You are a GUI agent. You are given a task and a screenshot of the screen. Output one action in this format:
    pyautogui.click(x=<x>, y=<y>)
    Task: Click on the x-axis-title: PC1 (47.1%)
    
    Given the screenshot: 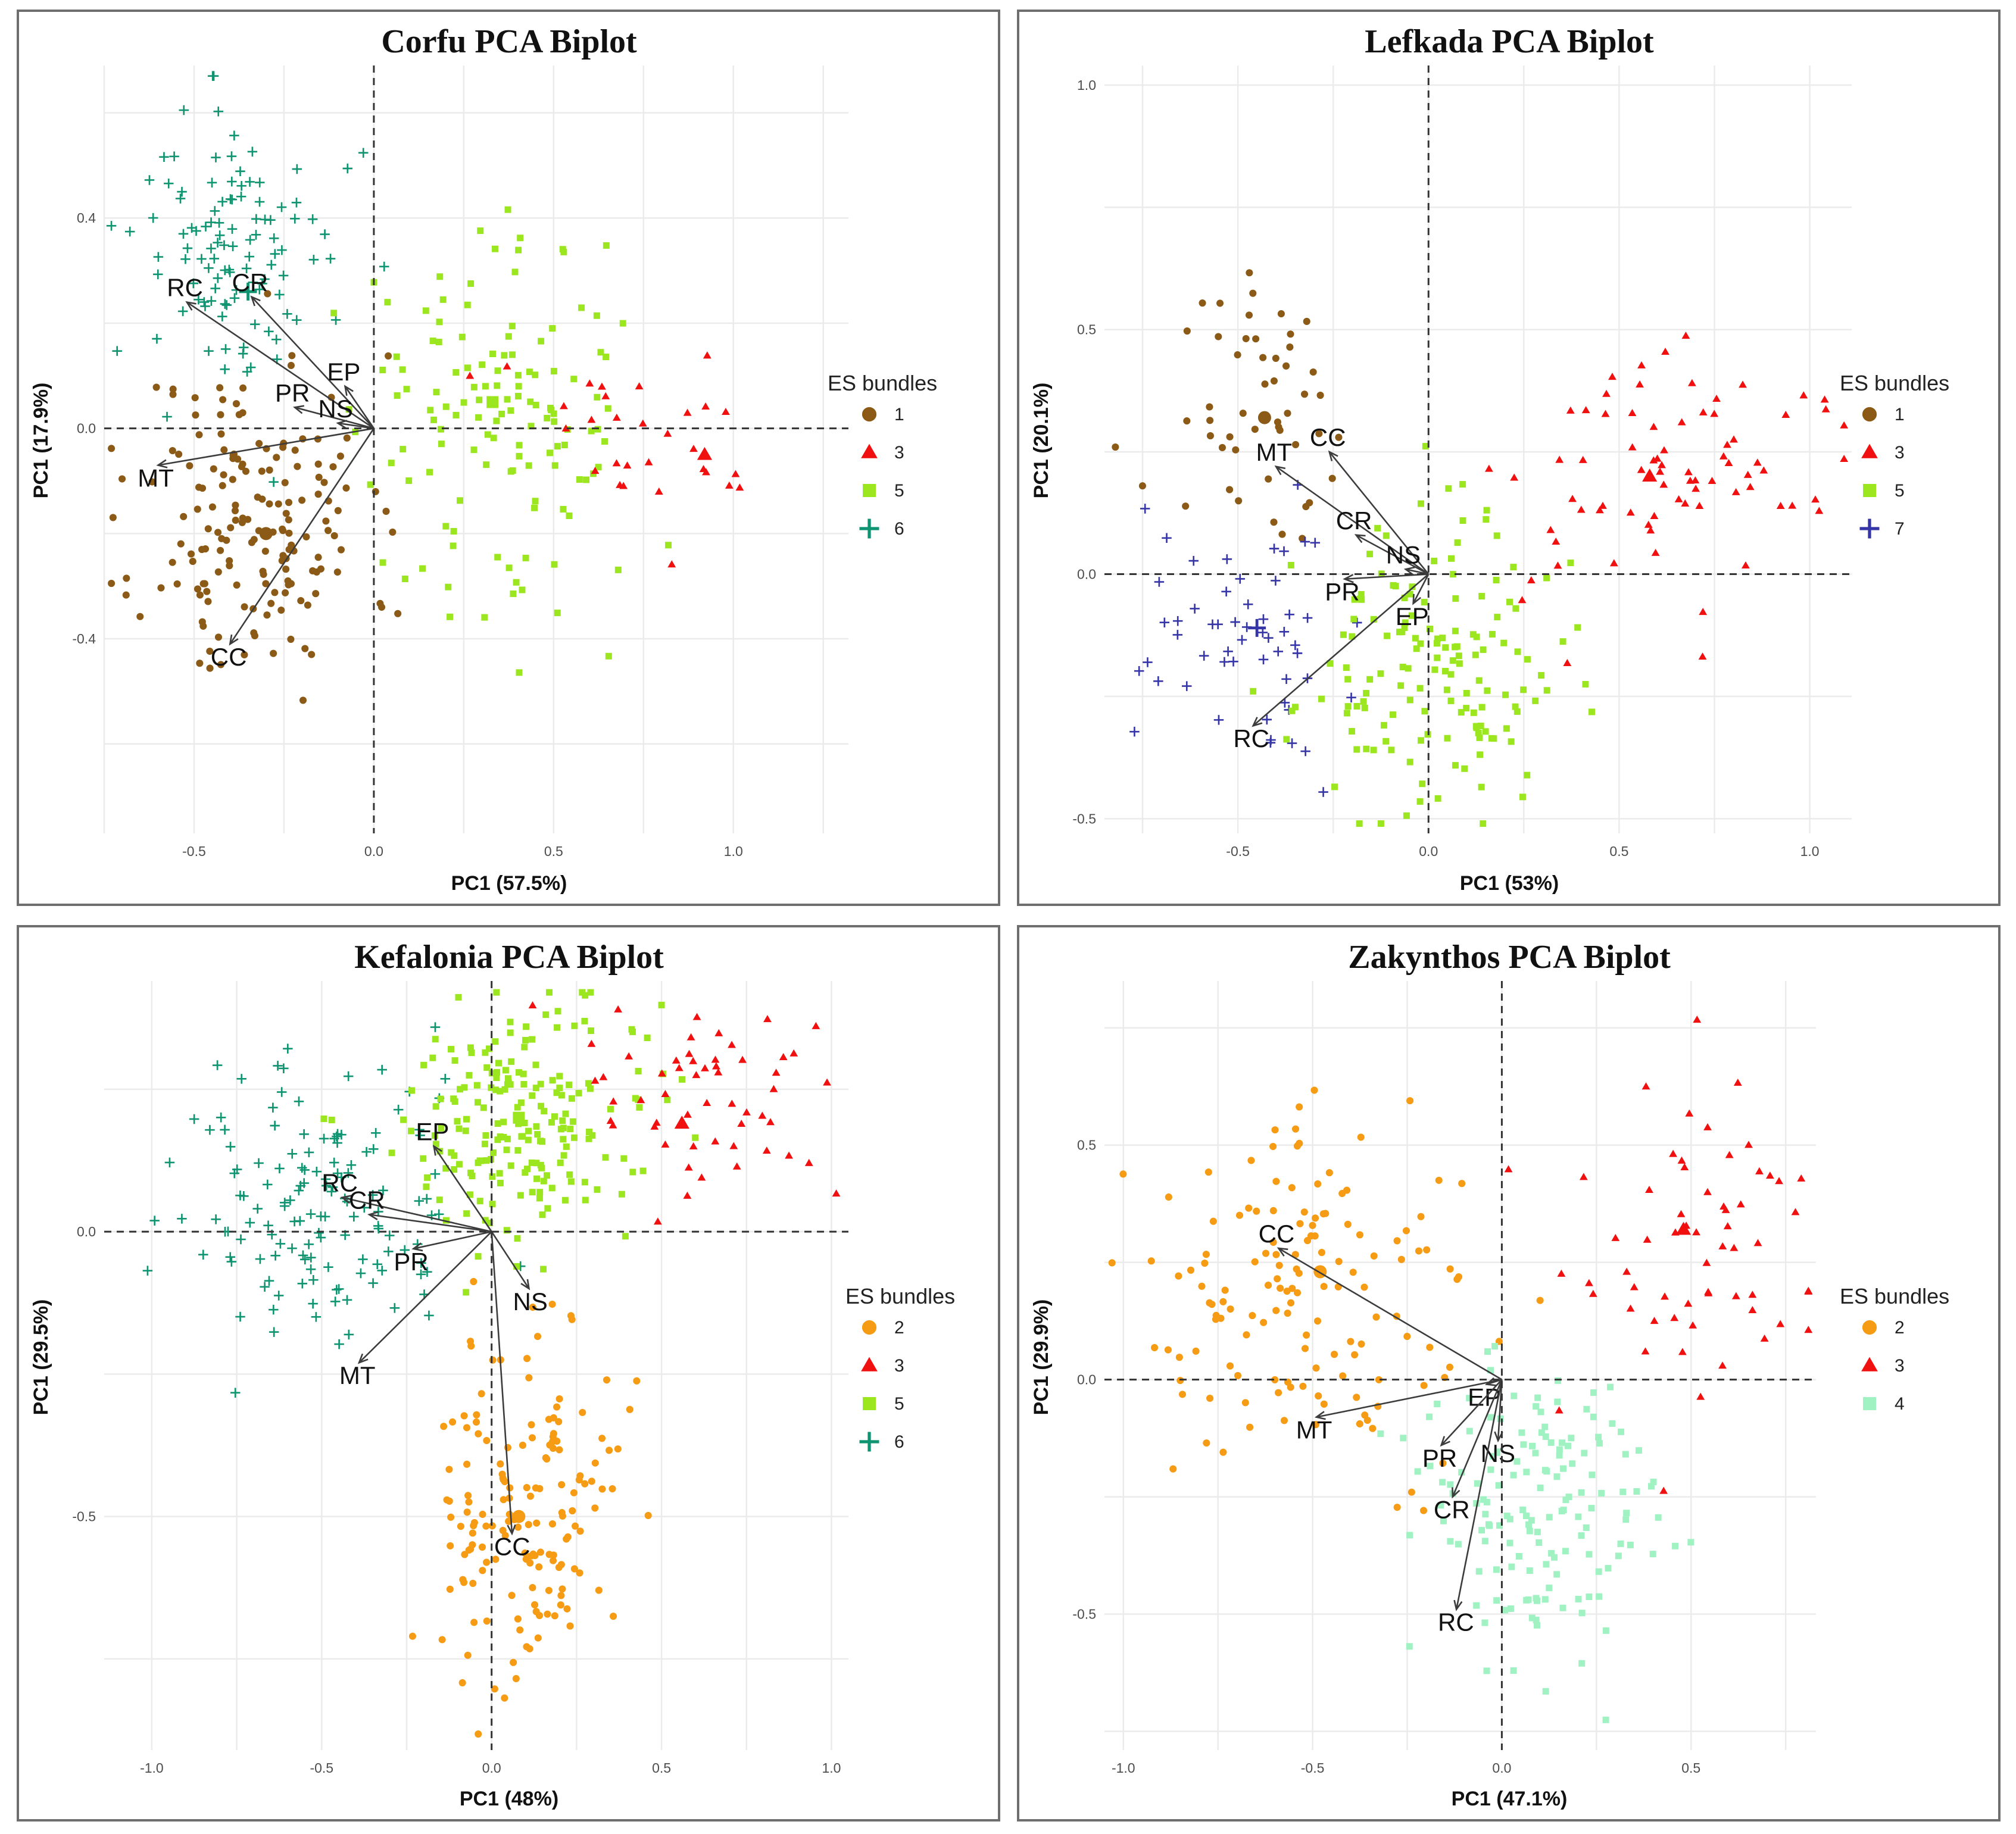 What is the action you would take?
    pyautogui.click(x=1510, y=1799)
    